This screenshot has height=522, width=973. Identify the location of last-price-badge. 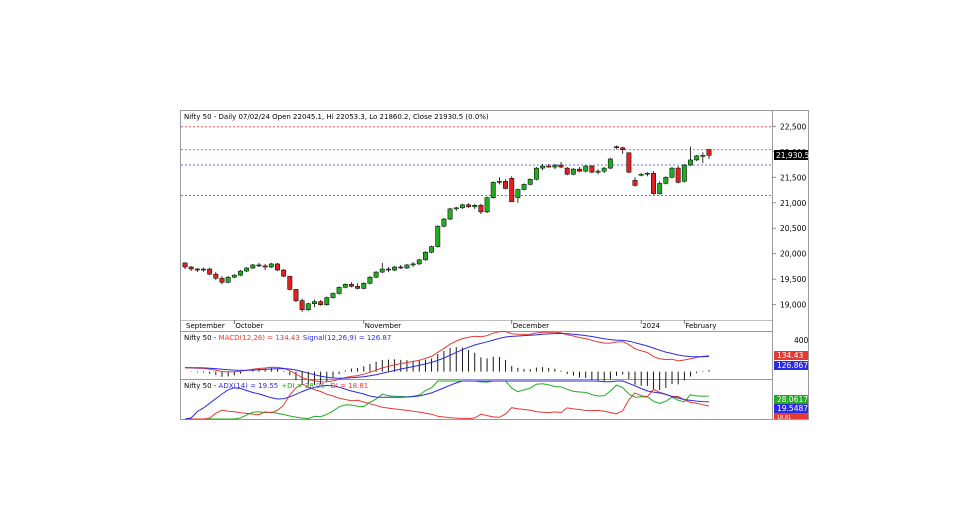
(791, 155).